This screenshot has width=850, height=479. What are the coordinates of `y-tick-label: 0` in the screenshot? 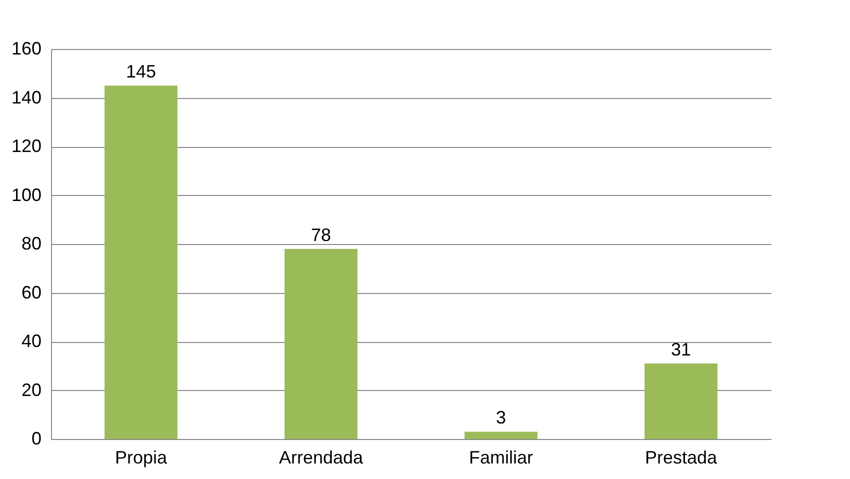 It's located at (36, 438).